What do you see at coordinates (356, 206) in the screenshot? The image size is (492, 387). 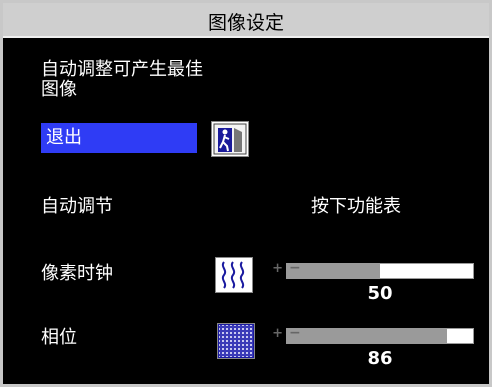 I see `auto-adjust-hint: 按下功能表` at bounding box center [356, 206].